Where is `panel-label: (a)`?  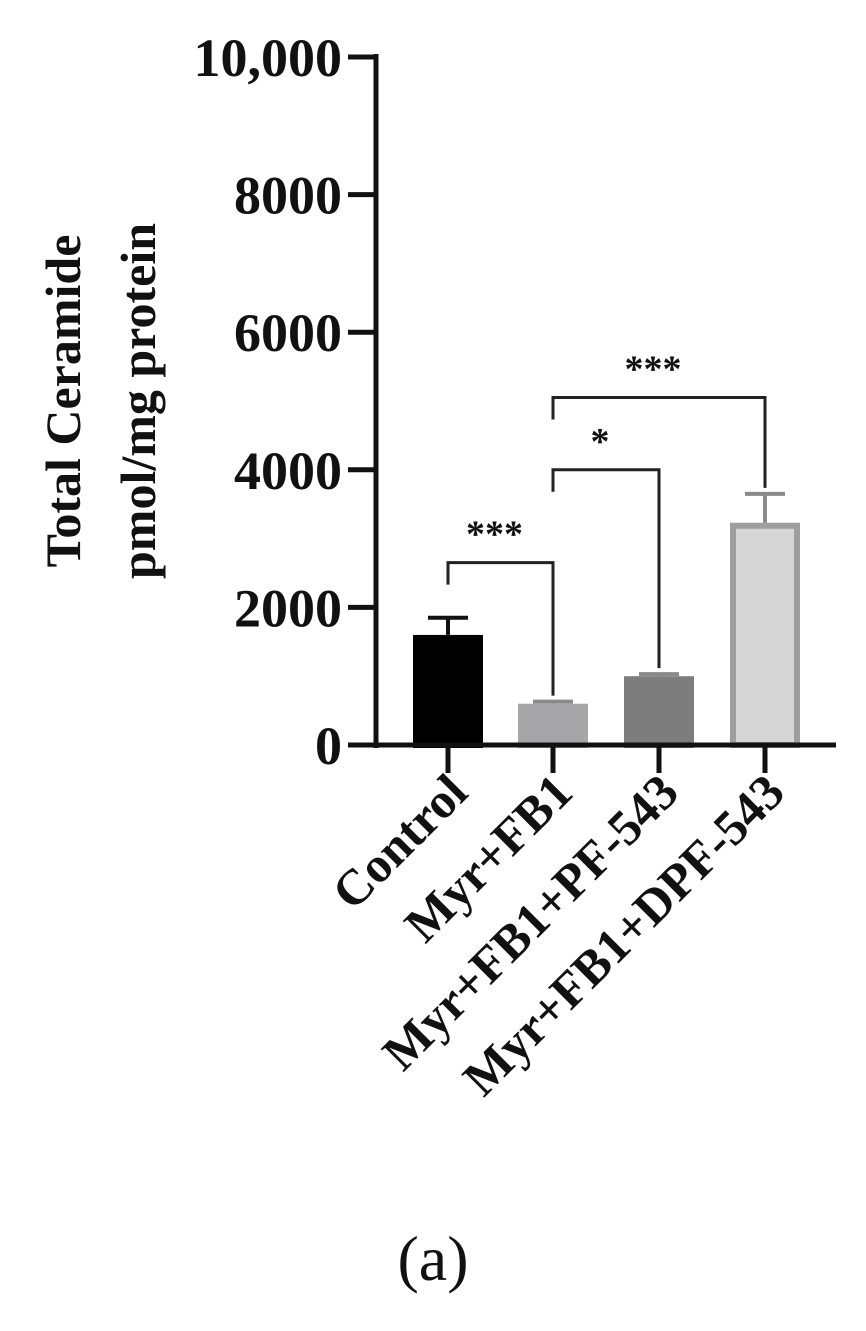 panel-label: (a) is located at coordinates (433, 1258).